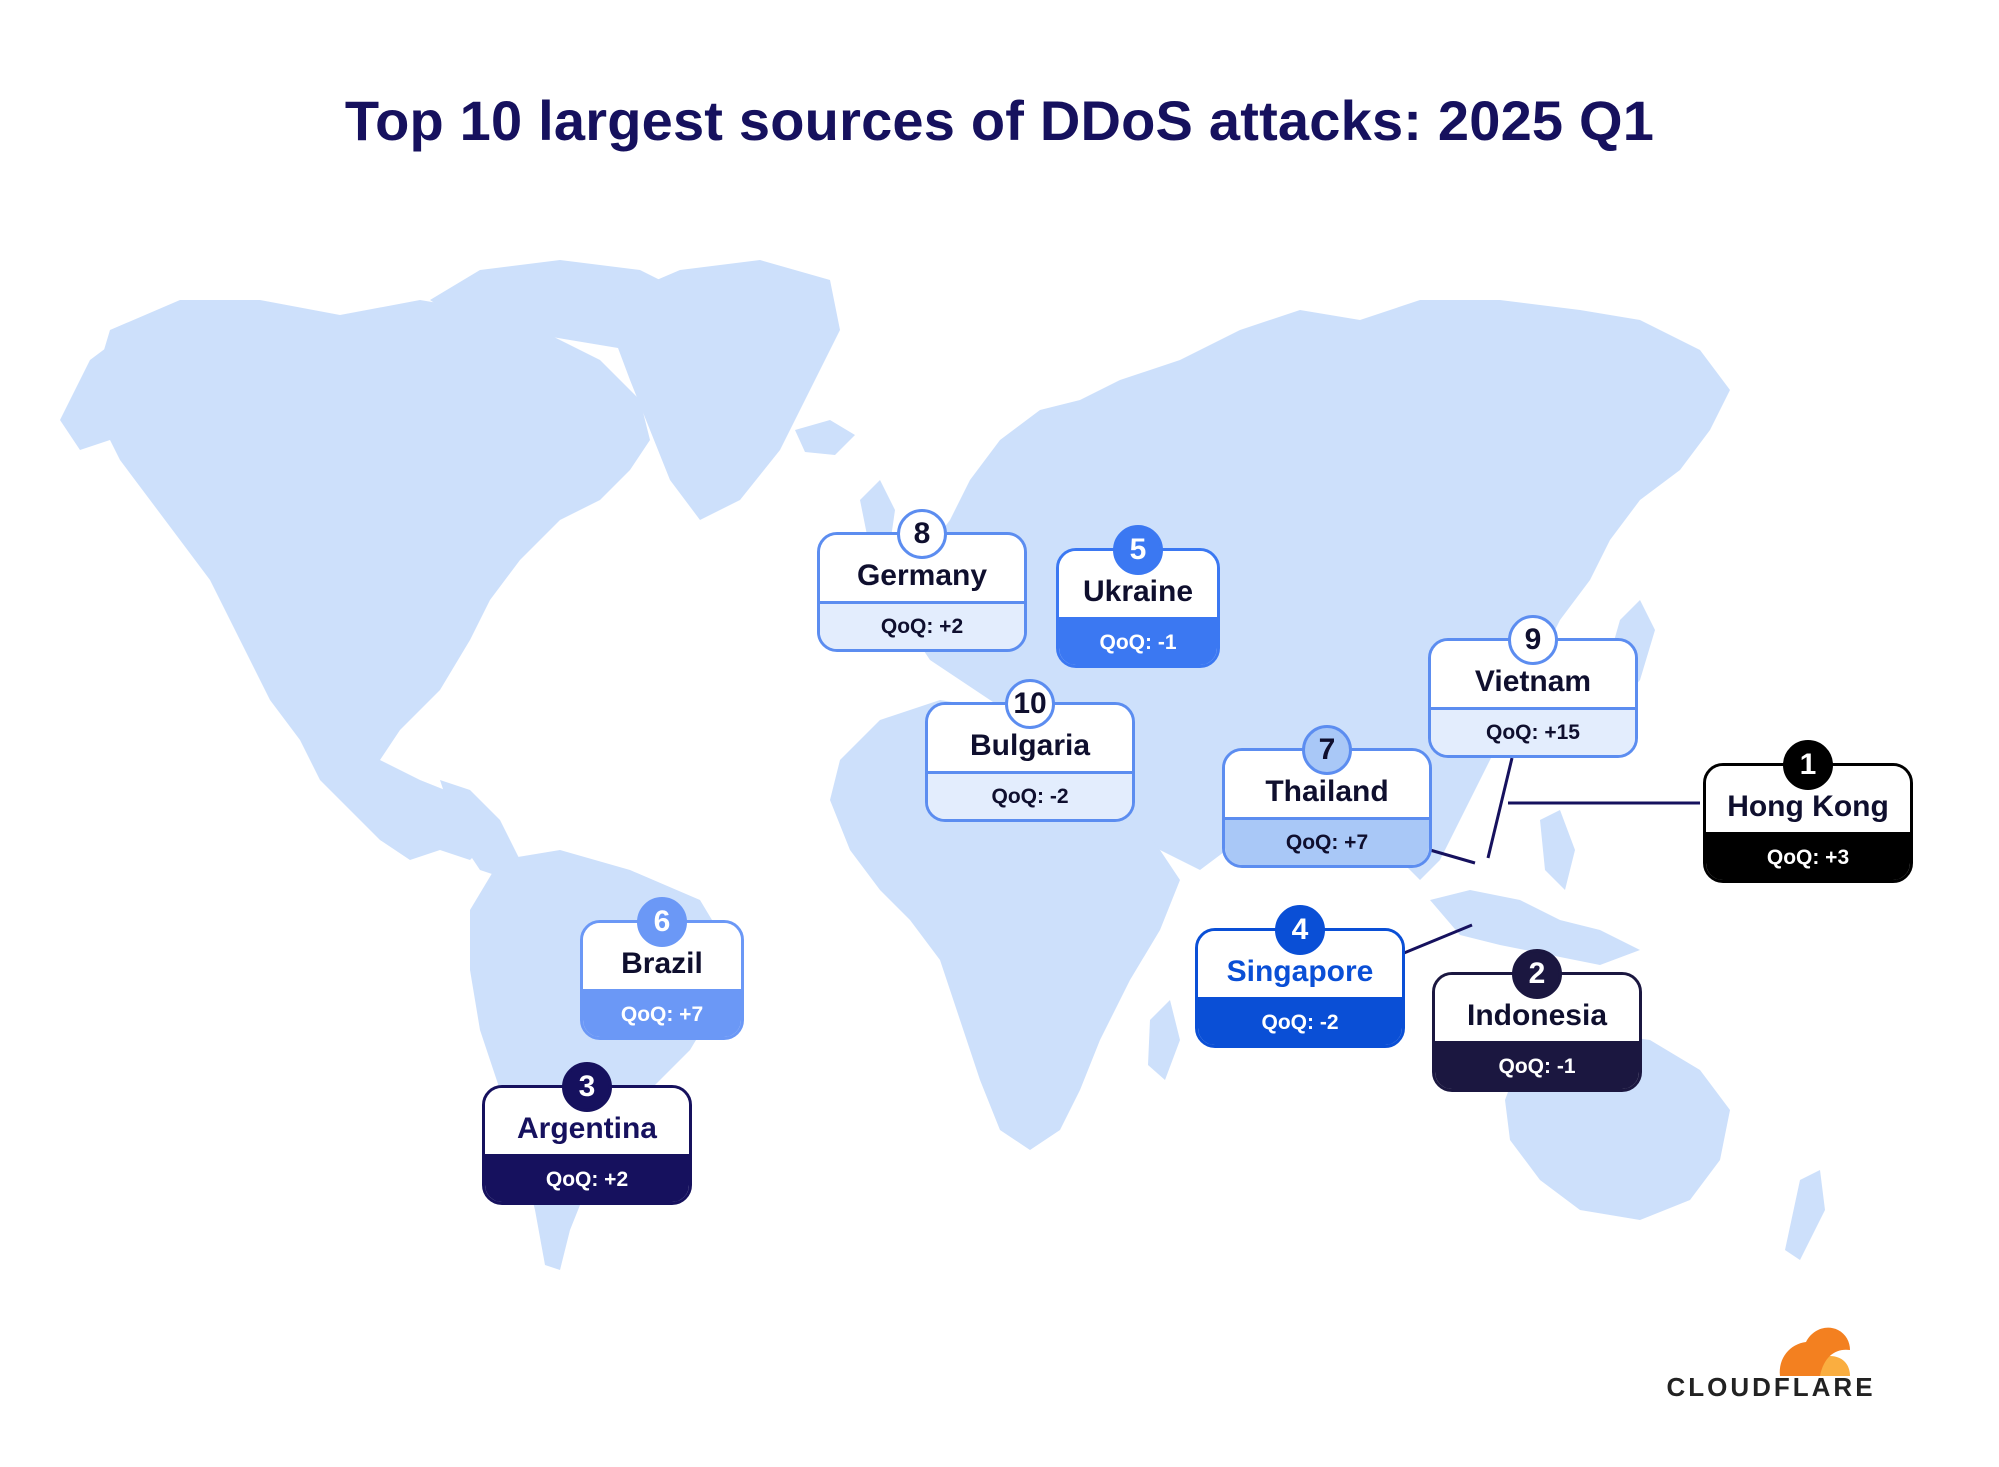 The width and height of the screenshot is (1999, 1467). I want to click on alaska-landmass, so click(105, 390).